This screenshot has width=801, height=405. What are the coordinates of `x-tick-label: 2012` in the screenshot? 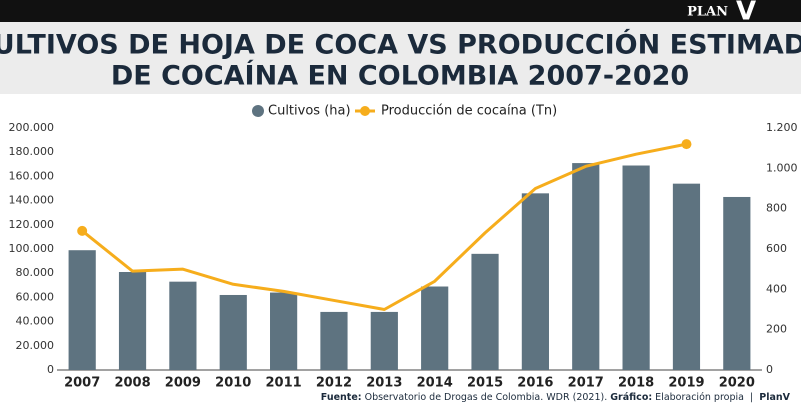 It's located at (334, 383).